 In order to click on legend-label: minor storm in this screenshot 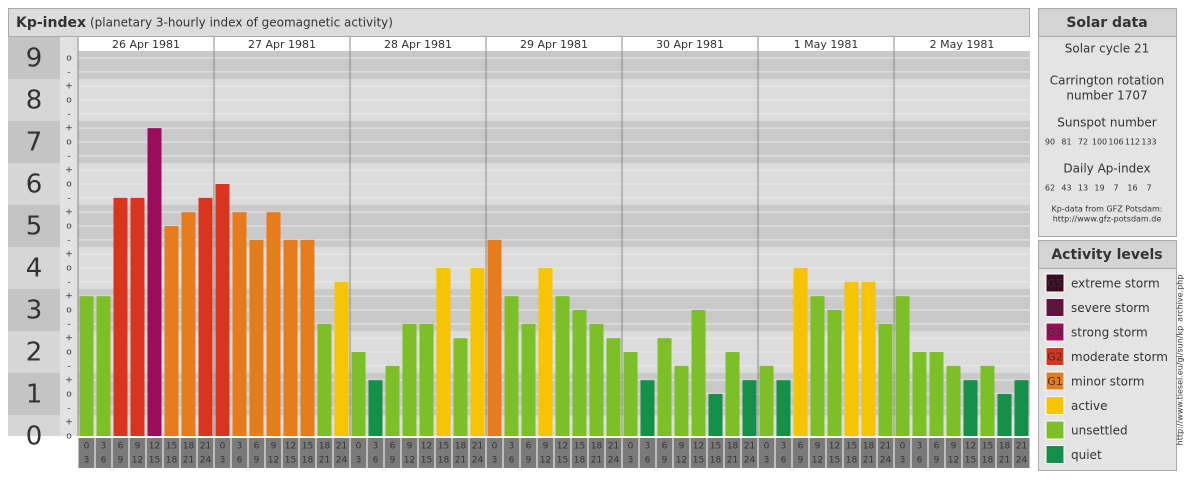, I will do `click(1107, 382)`.